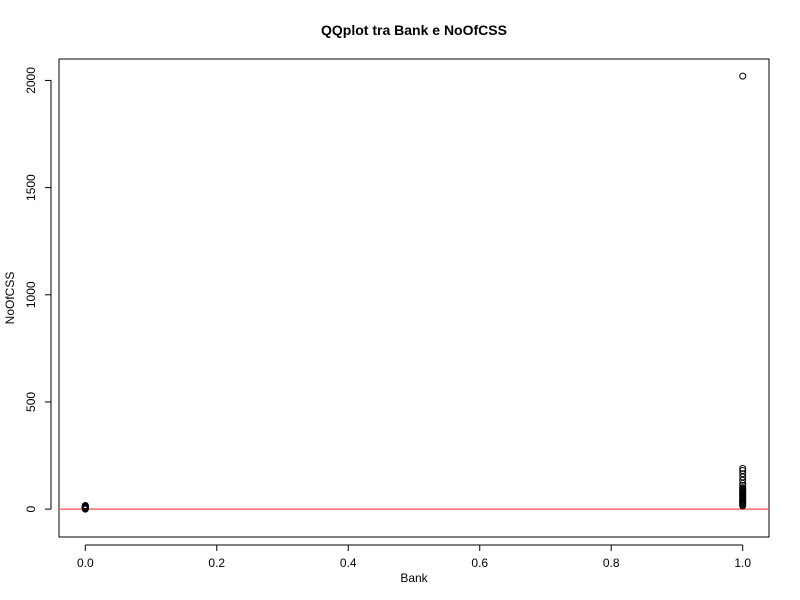  I want to click on x-tick-label: 0.2, so click(216, 563).